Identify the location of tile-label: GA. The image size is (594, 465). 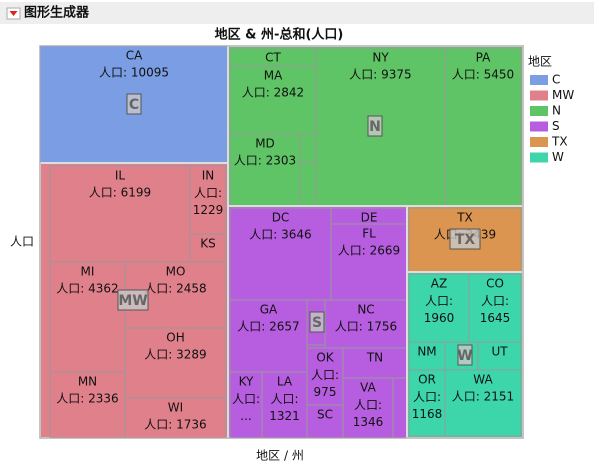
(269, 310).